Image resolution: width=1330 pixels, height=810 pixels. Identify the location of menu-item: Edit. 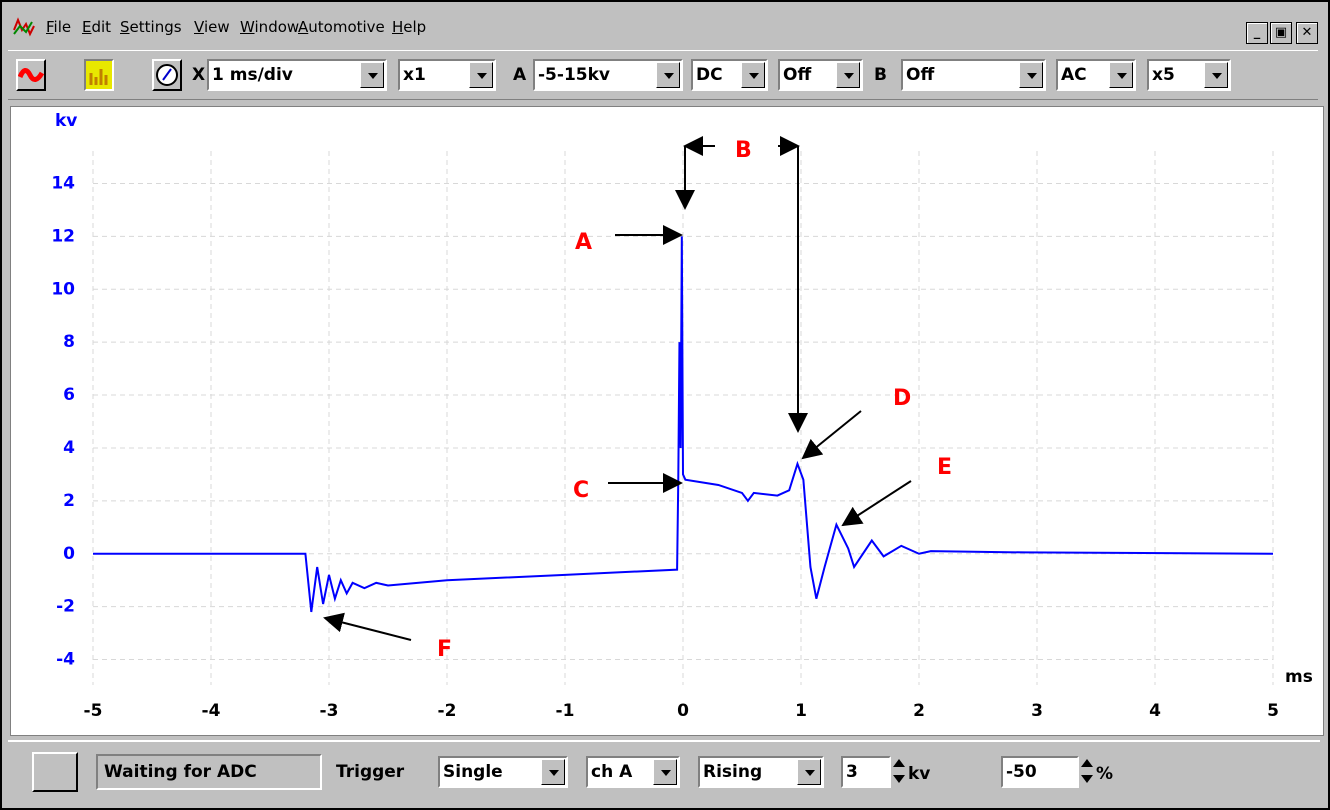
(97, 27).